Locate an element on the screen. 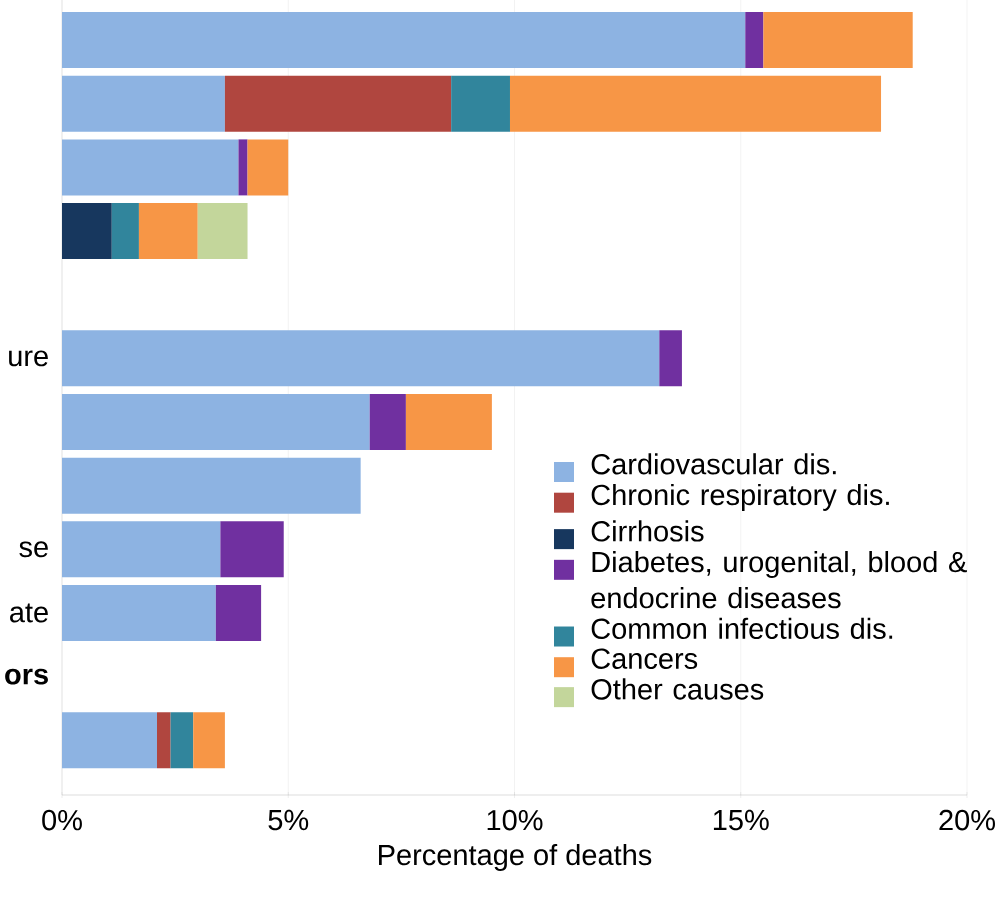 The image size is (1005, 902). x-axis-title: Percentage of deaths is located at coordinates (515, 857).